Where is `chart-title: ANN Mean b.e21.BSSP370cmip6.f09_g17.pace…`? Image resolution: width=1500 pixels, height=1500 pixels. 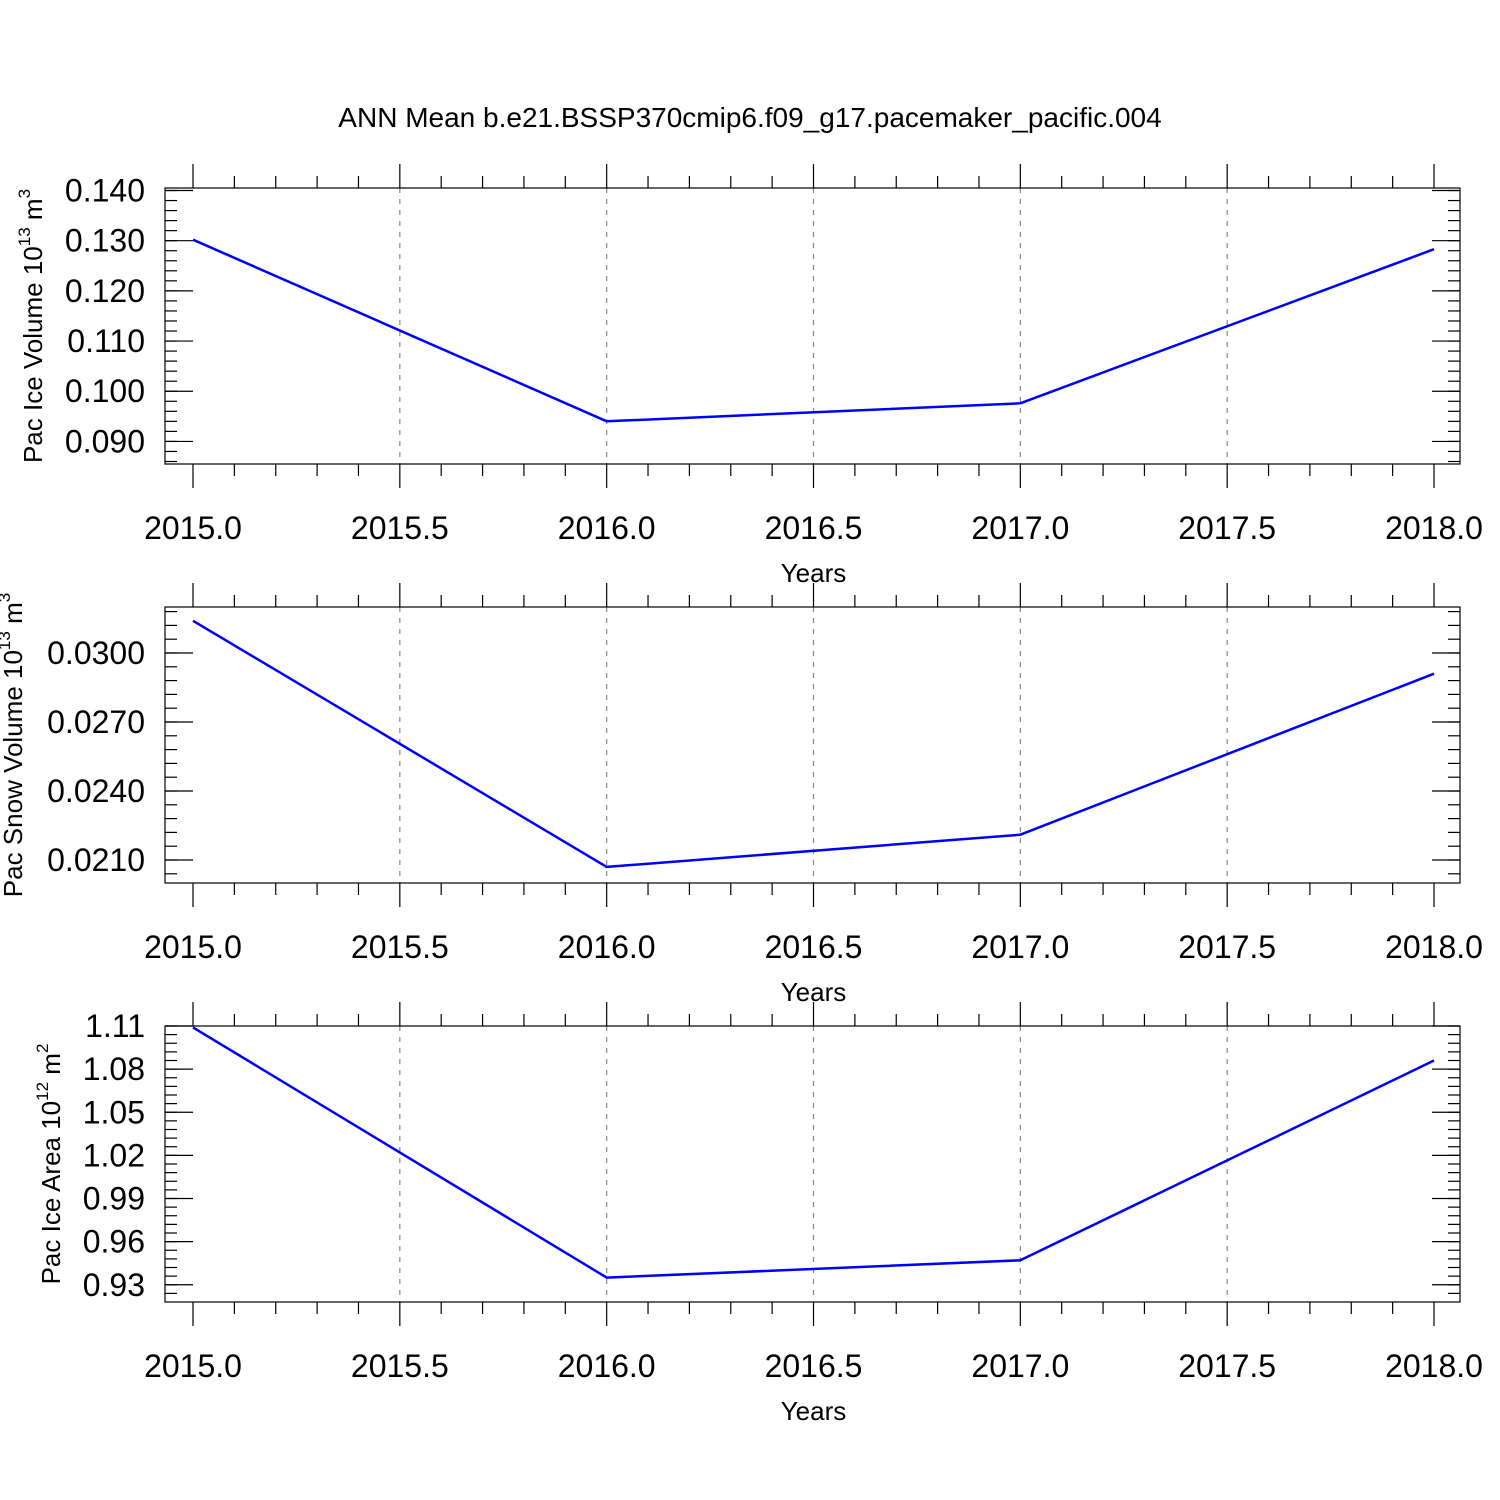 chart-title: ANN Mean b.e21.BSSP370cmip6.f09_g17.pace… is located at coordinates (749, 117).